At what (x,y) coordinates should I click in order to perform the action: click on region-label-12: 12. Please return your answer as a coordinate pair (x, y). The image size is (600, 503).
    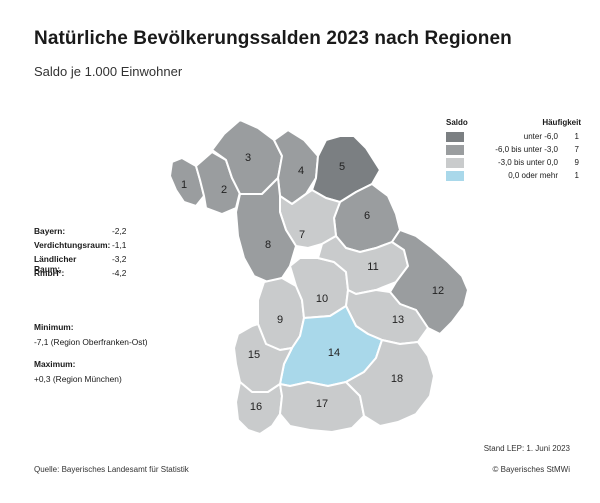
    Looking at the image, I should click on (438, 291).